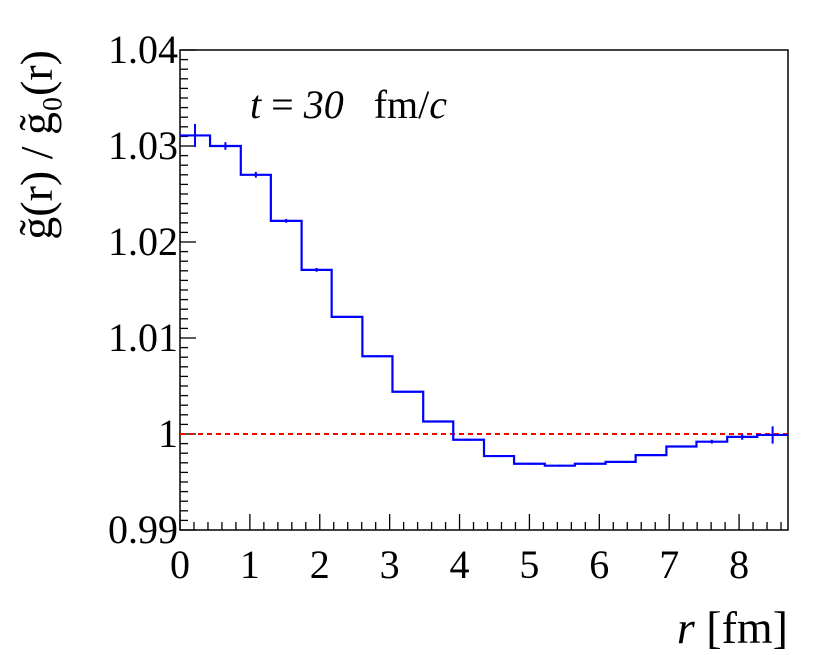 The width and height of the screenshot is (830, 655). I want to click on y-tick-label: 1.02, so click(143, 241).